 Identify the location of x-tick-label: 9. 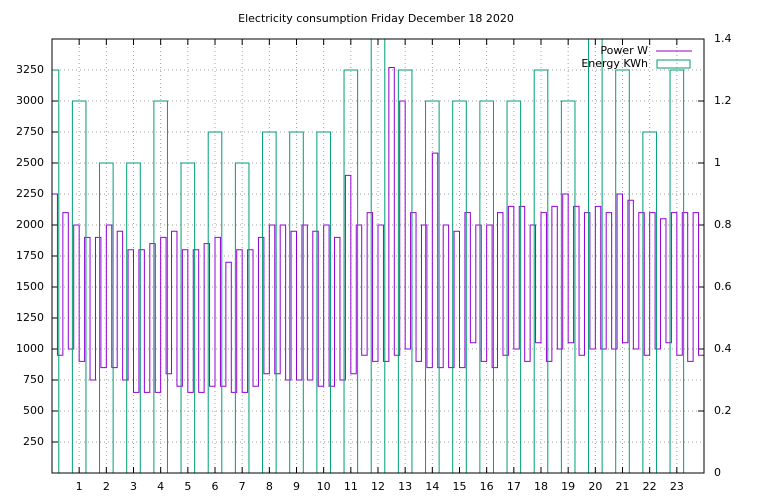
(296, 486).